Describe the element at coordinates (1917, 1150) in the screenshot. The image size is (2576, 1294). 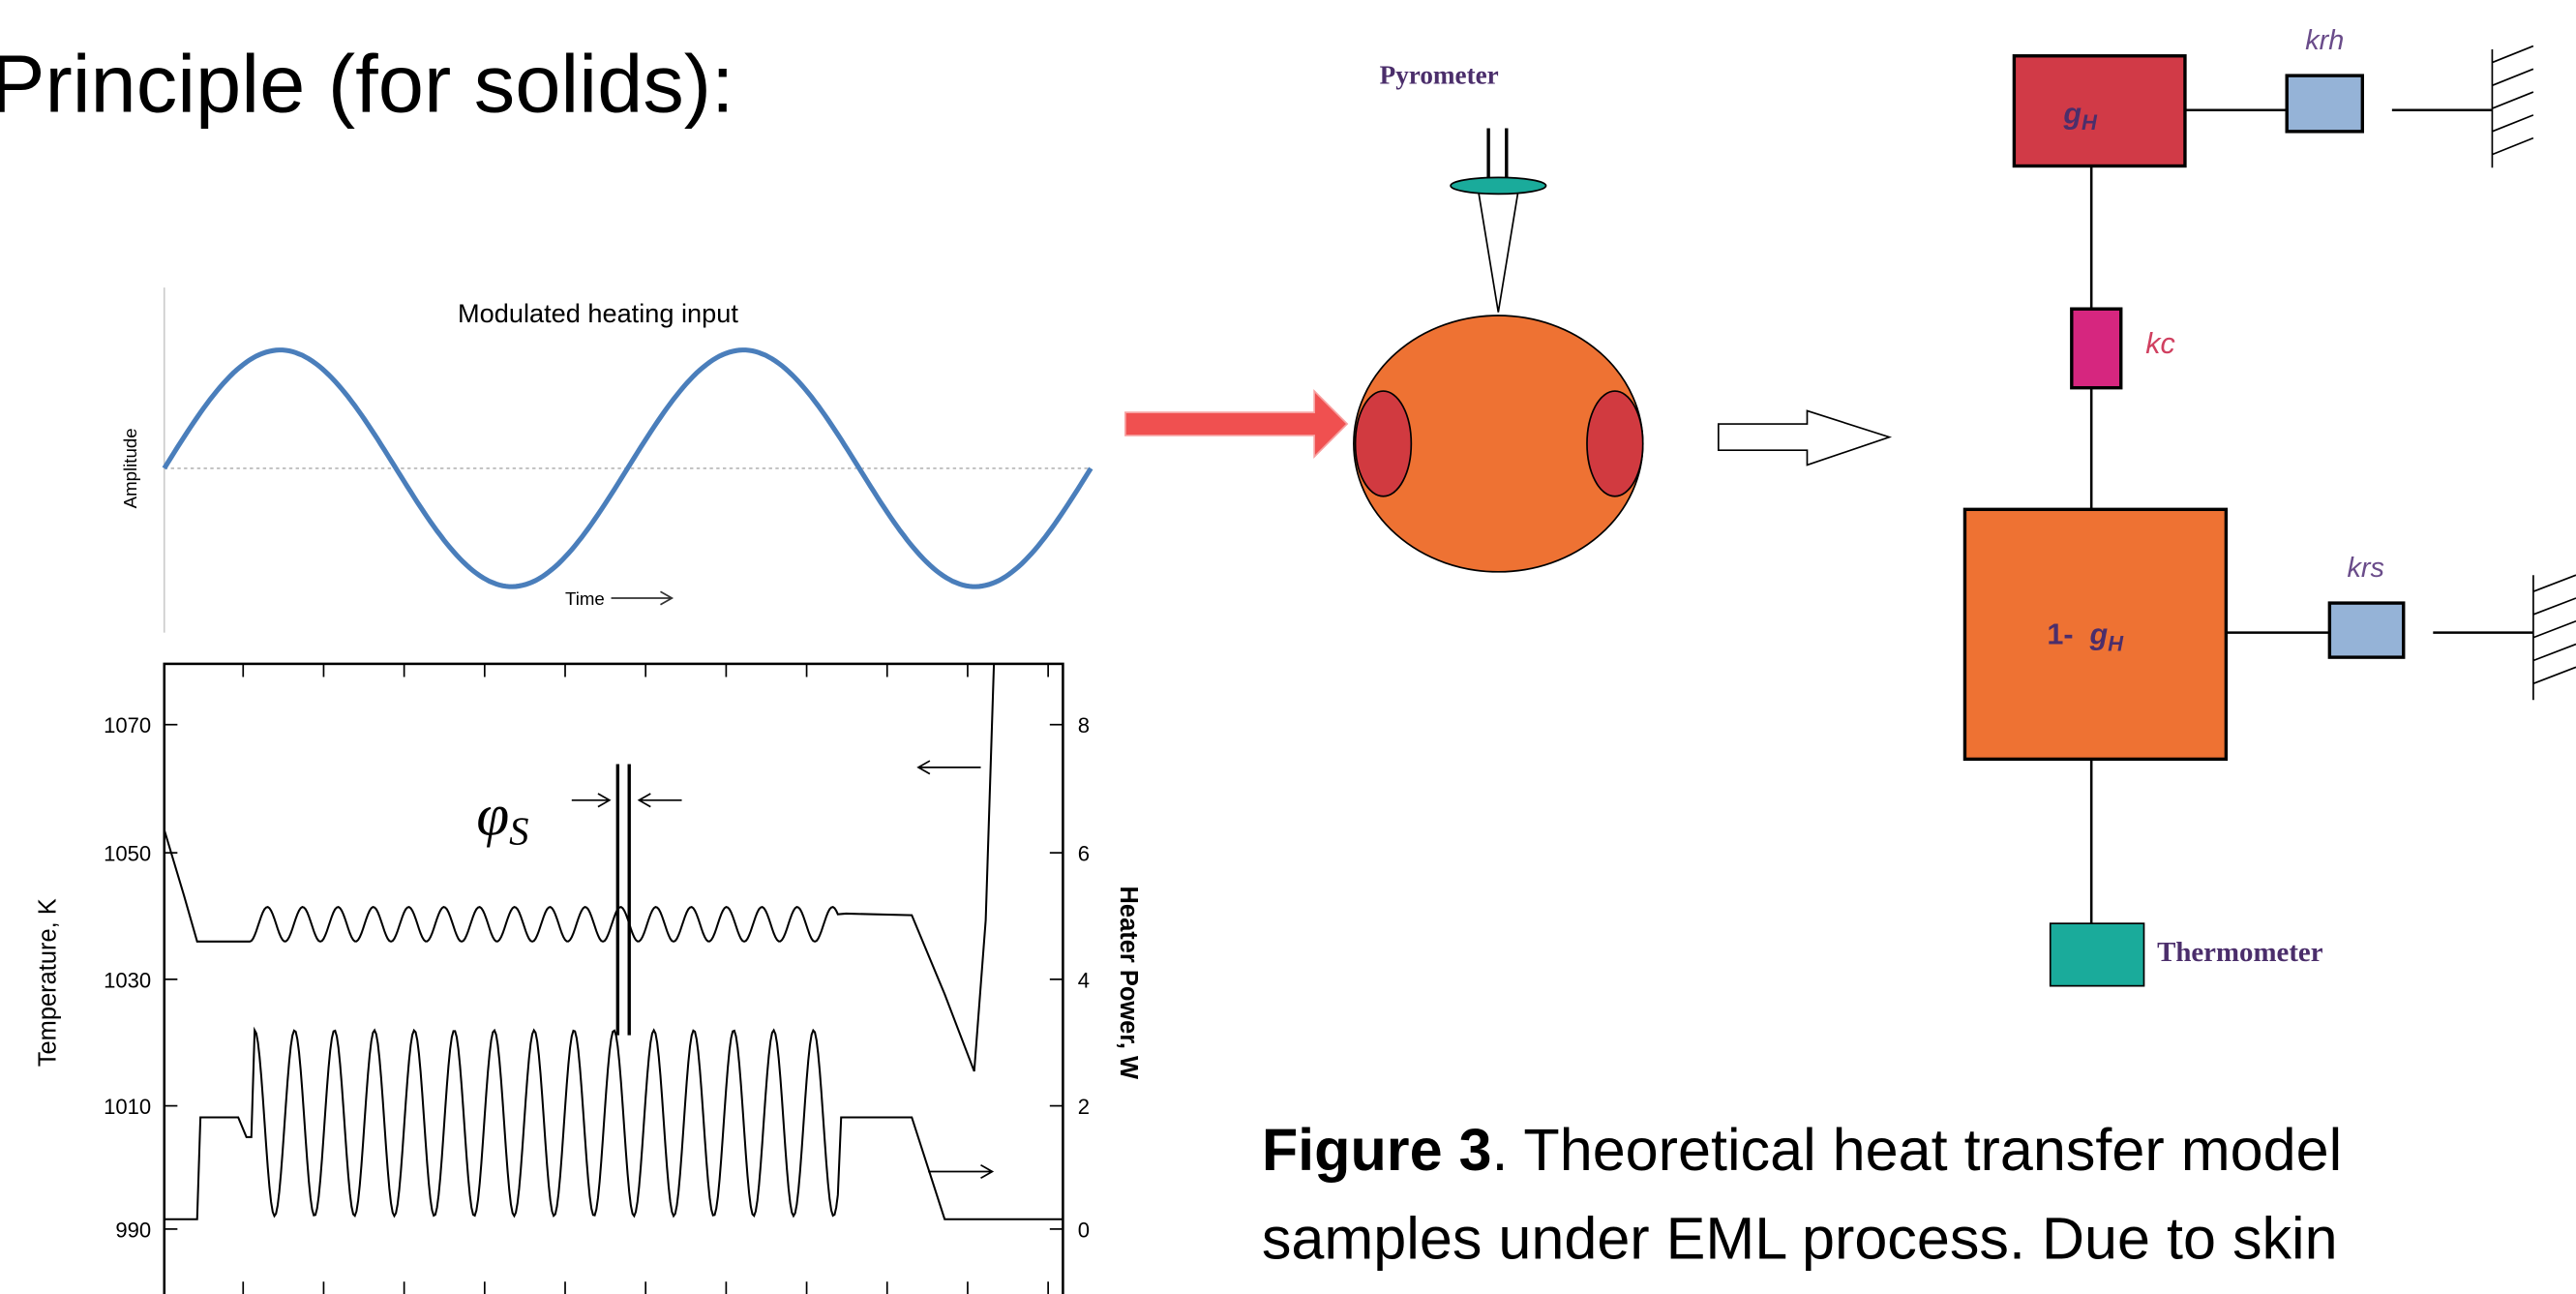
I see `caption-text: . Theoretical heat transfer model` at that location.